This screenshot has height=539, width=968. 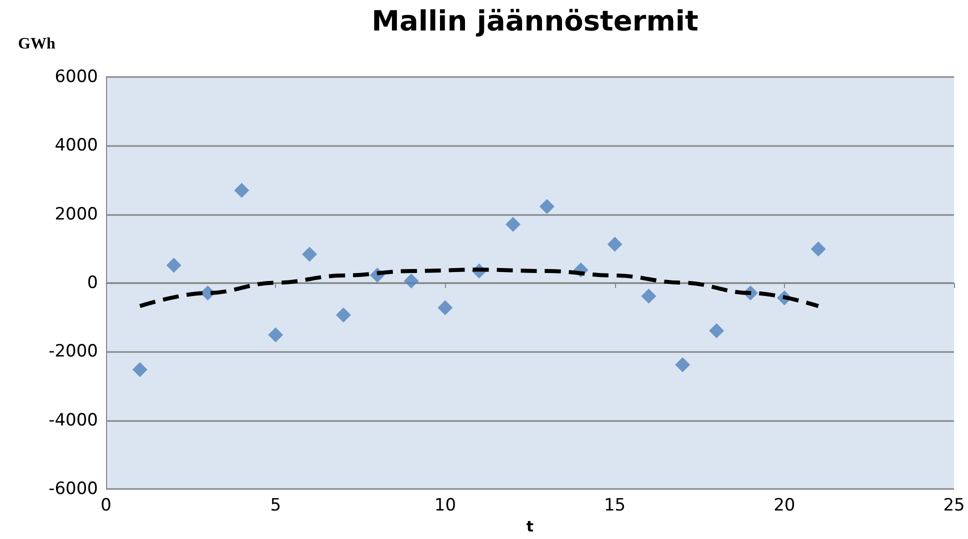 I want to click on x-tick-label: 0, so click(x=106, y=506).